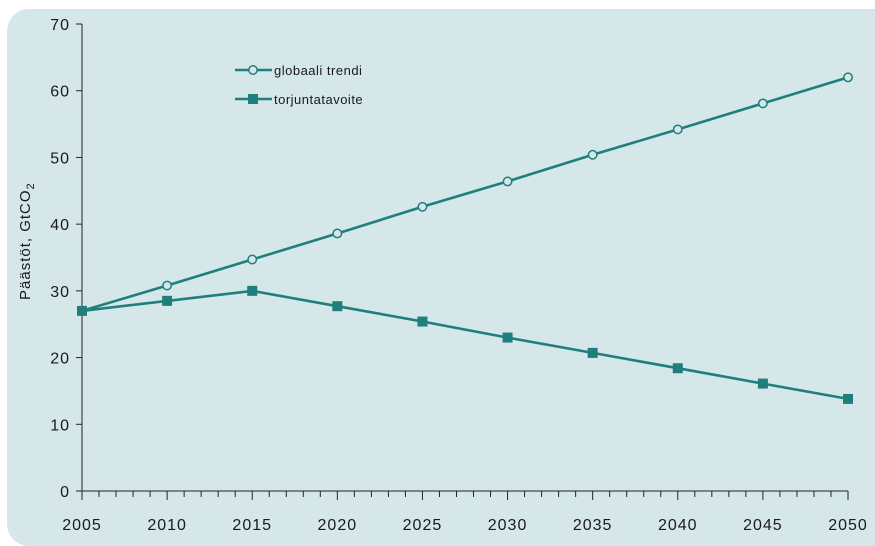 The height and width of the screenshot is (546, 875). What do you see at coordinates (338, 525) in the screenshot?
I see `x-tick-label: 2020` at bounding box center [338, 525].